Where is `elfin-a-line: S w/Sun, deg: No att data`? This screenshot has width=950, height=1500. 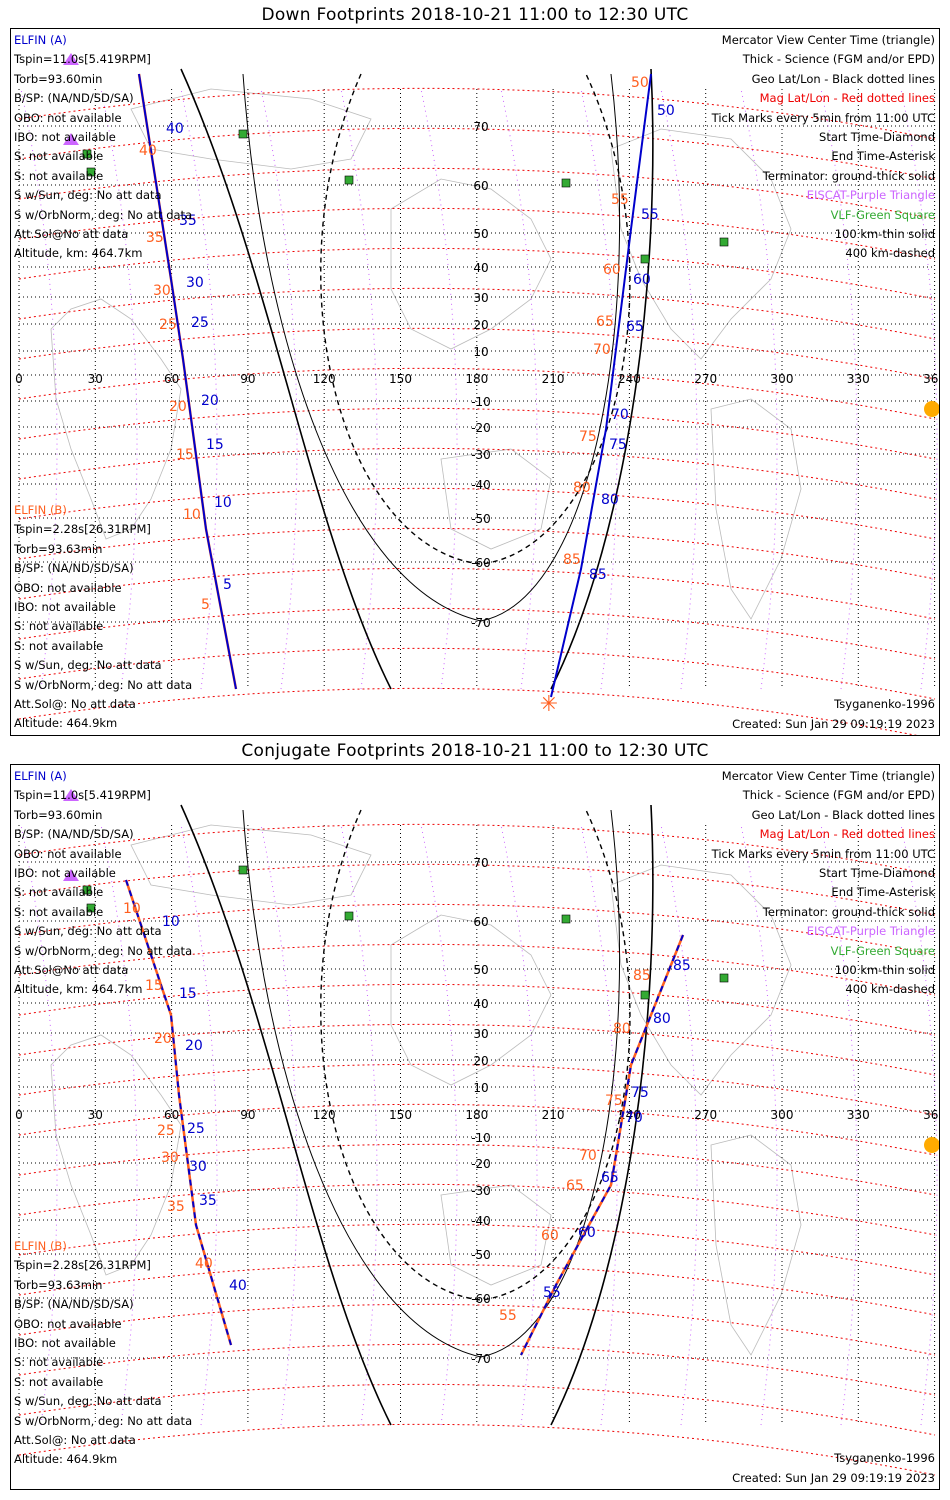 elfin-a-line: S w/Sun, deg: No att data is located at coordinates (88, 931).